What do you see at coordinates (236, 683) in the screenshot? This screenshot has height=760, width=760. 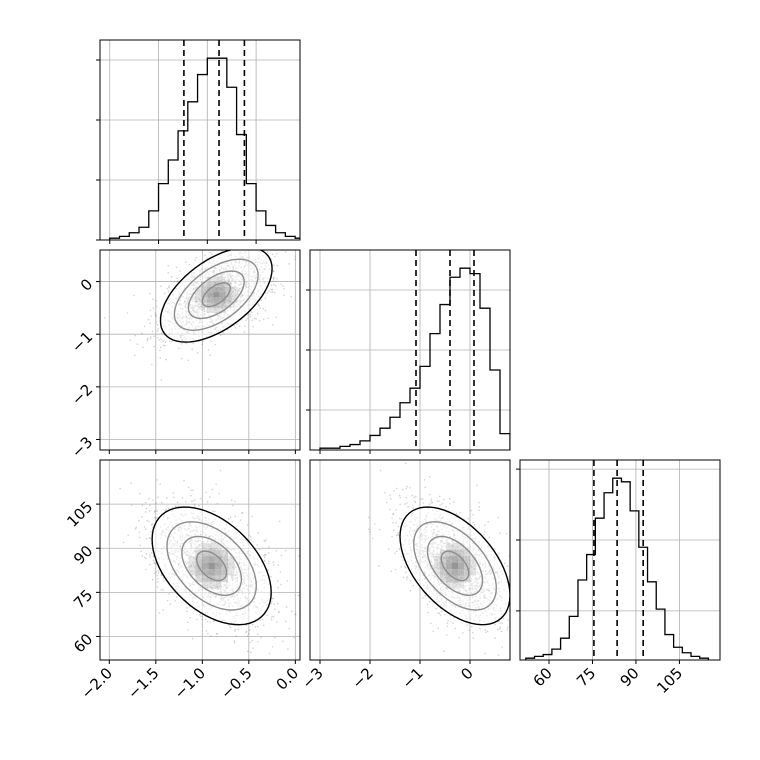 I see `xtick-label: −0.5` at bounding box center [236, 683].